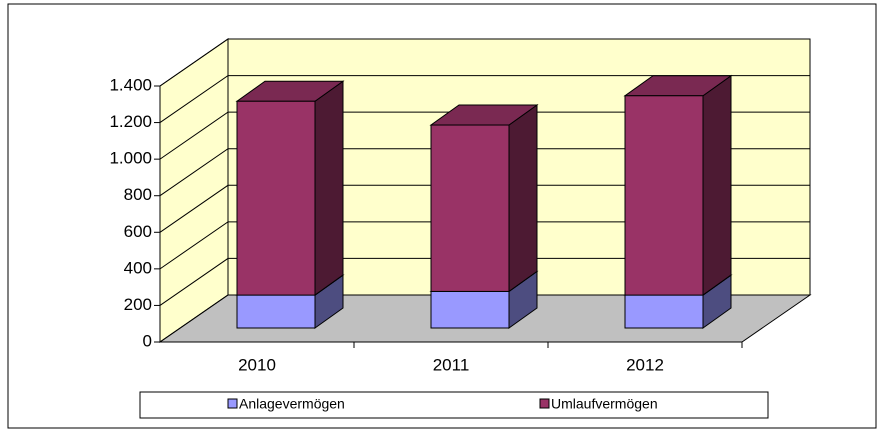 Image resolution: width=884 pixels, height=437 pixels. Describe the element at coordinates (147, 340) in the screenshot. I see `y-tick-label: 0` at that location.